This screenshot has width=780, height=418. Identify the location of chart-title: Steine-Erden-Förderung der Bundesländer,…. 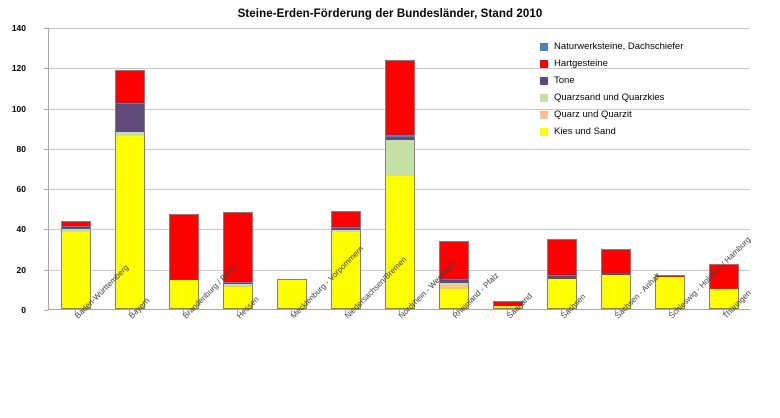
(390, 14).